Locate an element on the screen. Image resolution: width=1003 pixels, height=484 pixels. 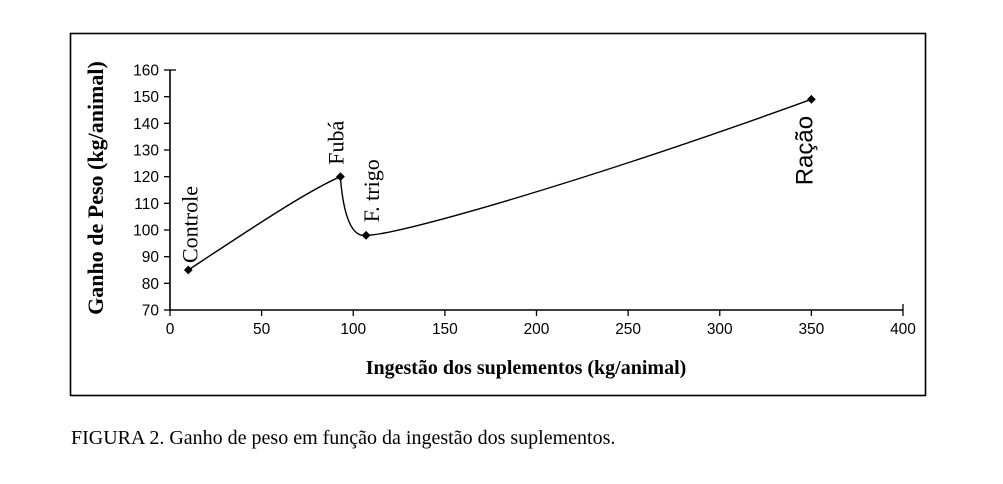
y-axis-title: Ganho de Peso (kg/animal) is located at coordinates (95, 188).